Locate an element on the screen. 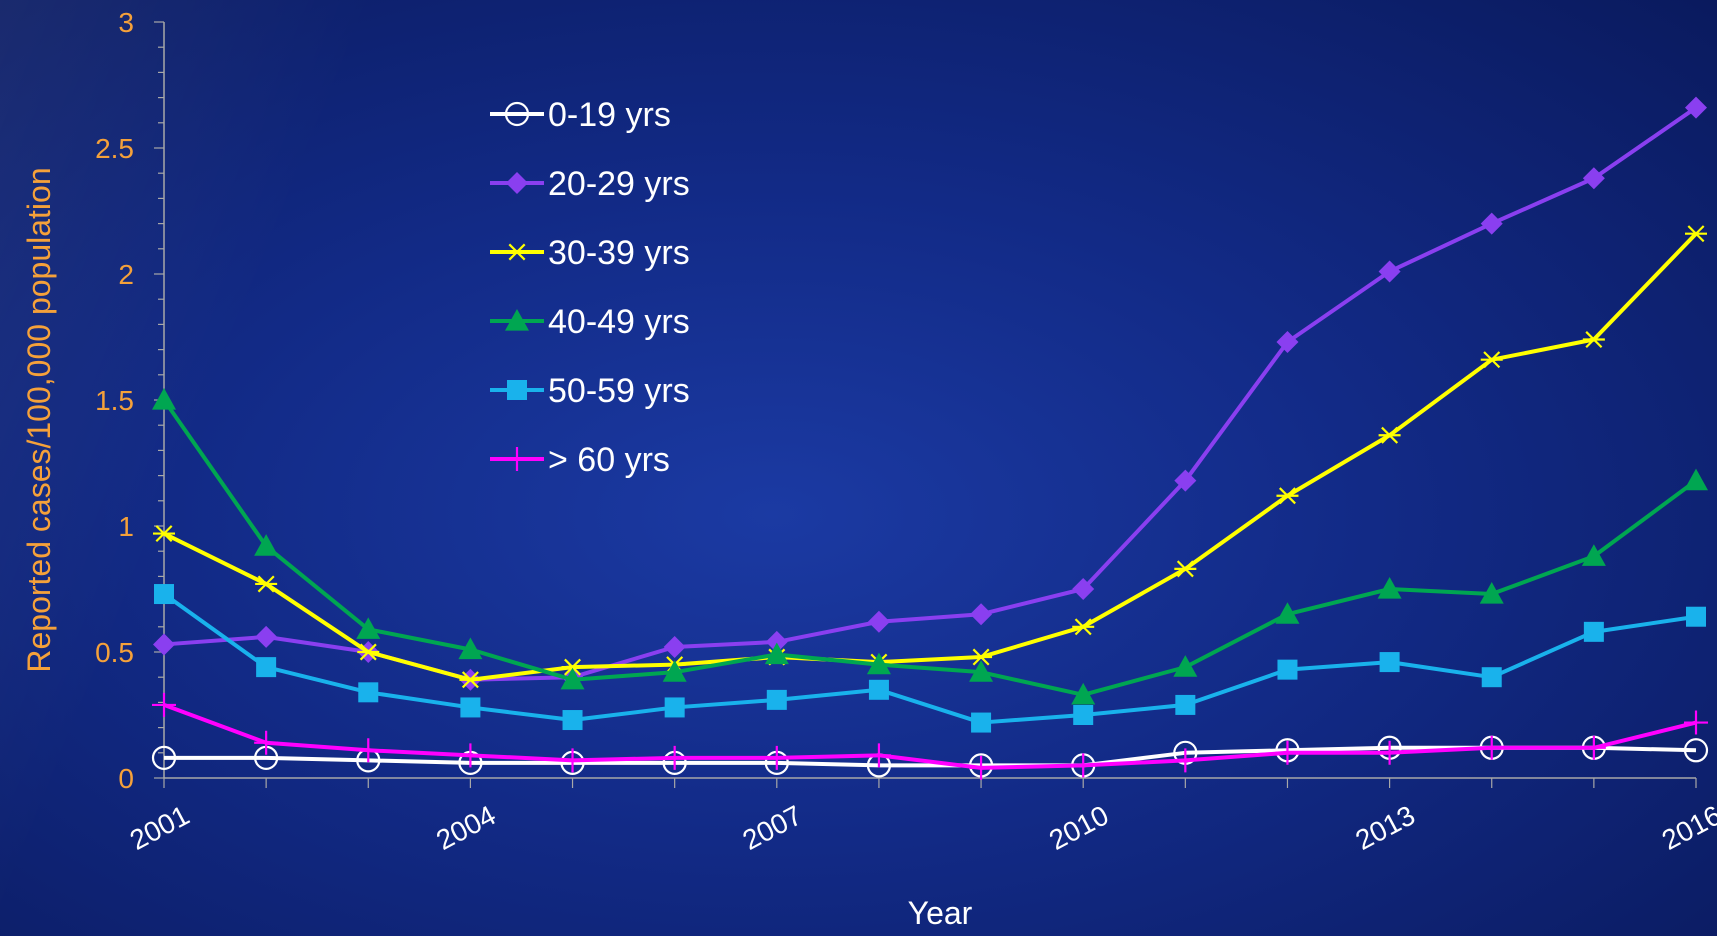 Image resolution: width=1717 pixels, height=936 pixels. series-circle is located at coordinates (930, 756).